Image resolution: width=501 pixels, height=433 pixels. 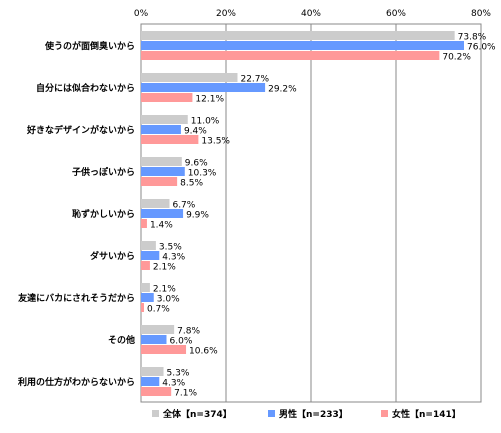 What do you see at coordinates (481, 48) in the screenshot?
I see `data-label: 76.0%` at bounding box center [481, 48].